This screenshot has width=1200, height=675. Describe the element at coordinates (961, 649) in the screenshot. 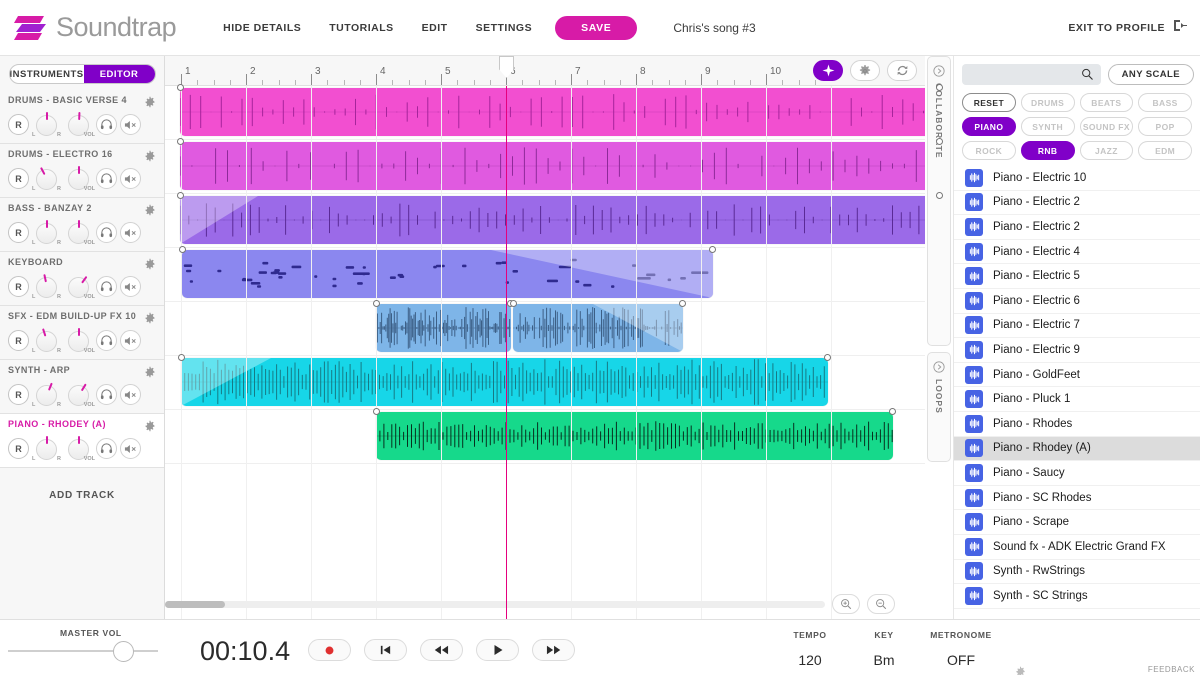

I see `metronome-field: METRONOME OFF` at that location.